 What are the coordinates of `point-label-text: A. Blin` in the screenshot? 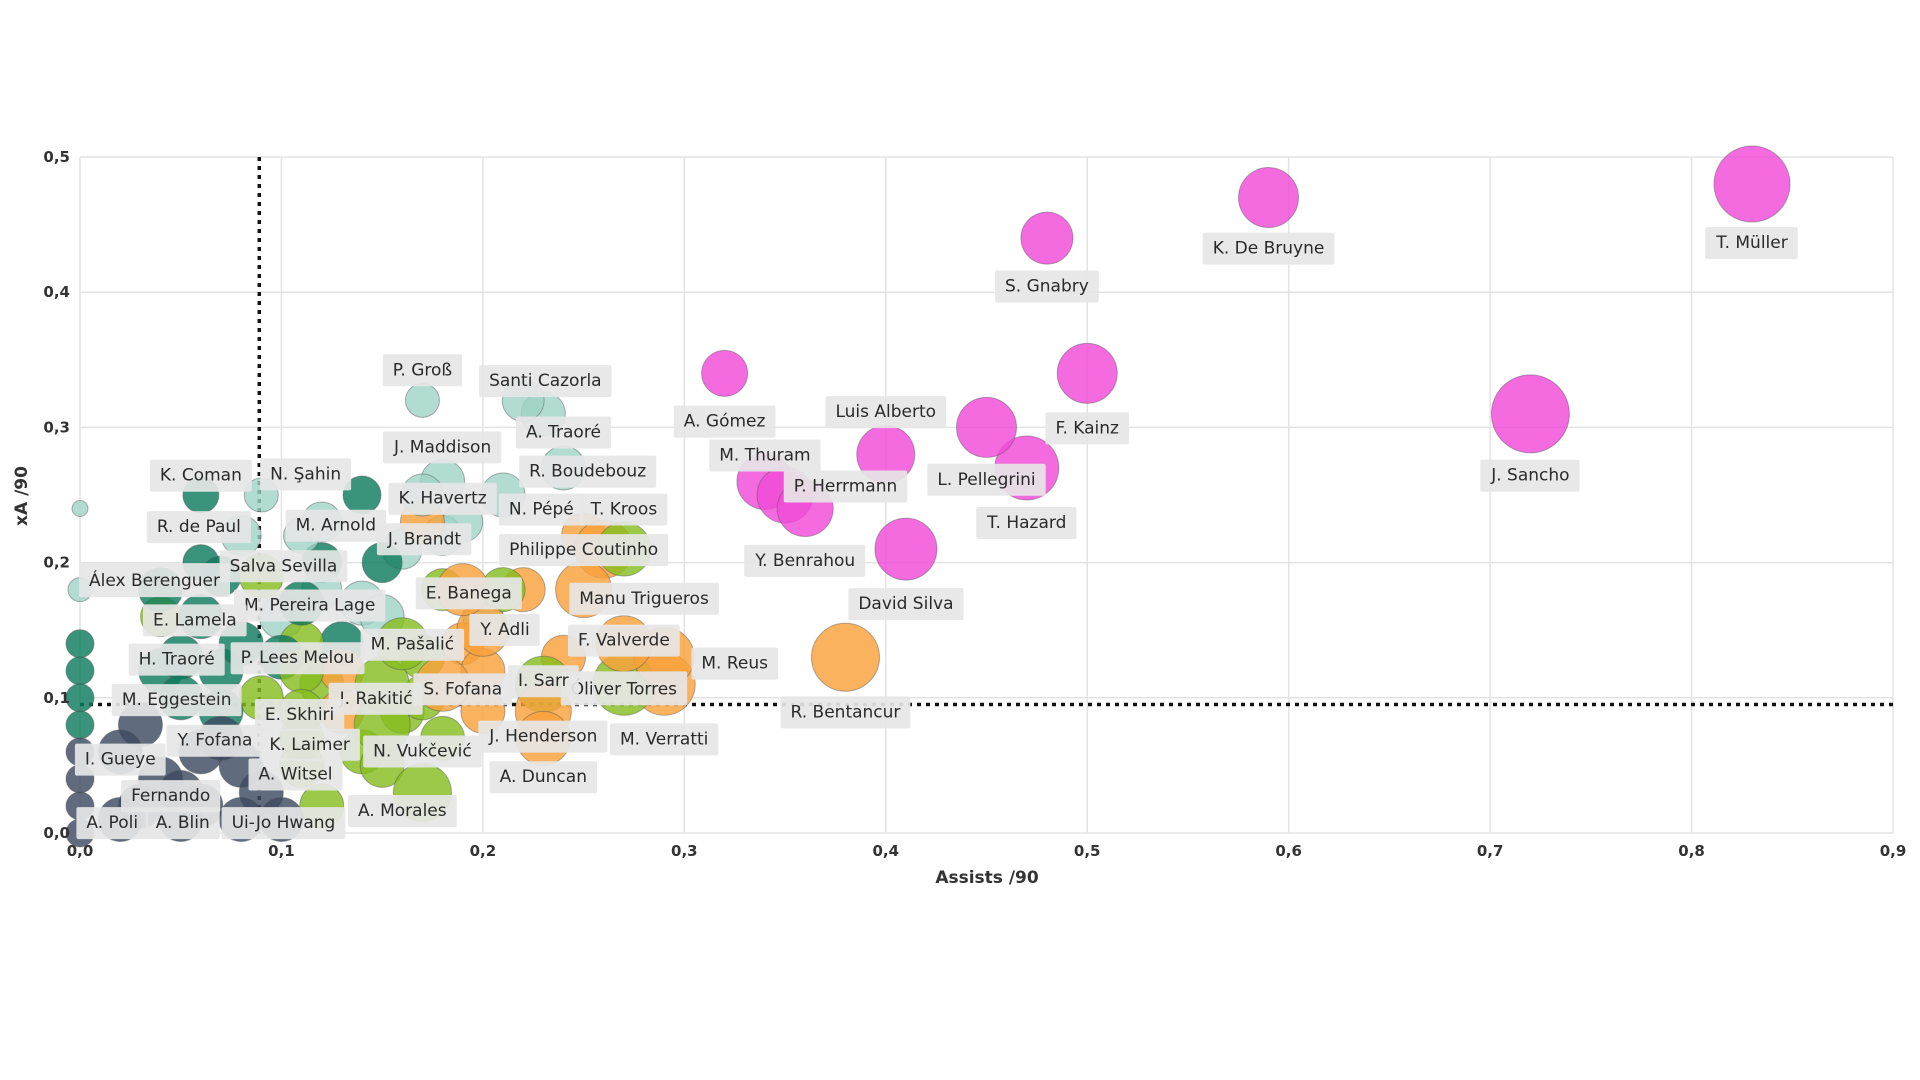 It's located at (183, 823).